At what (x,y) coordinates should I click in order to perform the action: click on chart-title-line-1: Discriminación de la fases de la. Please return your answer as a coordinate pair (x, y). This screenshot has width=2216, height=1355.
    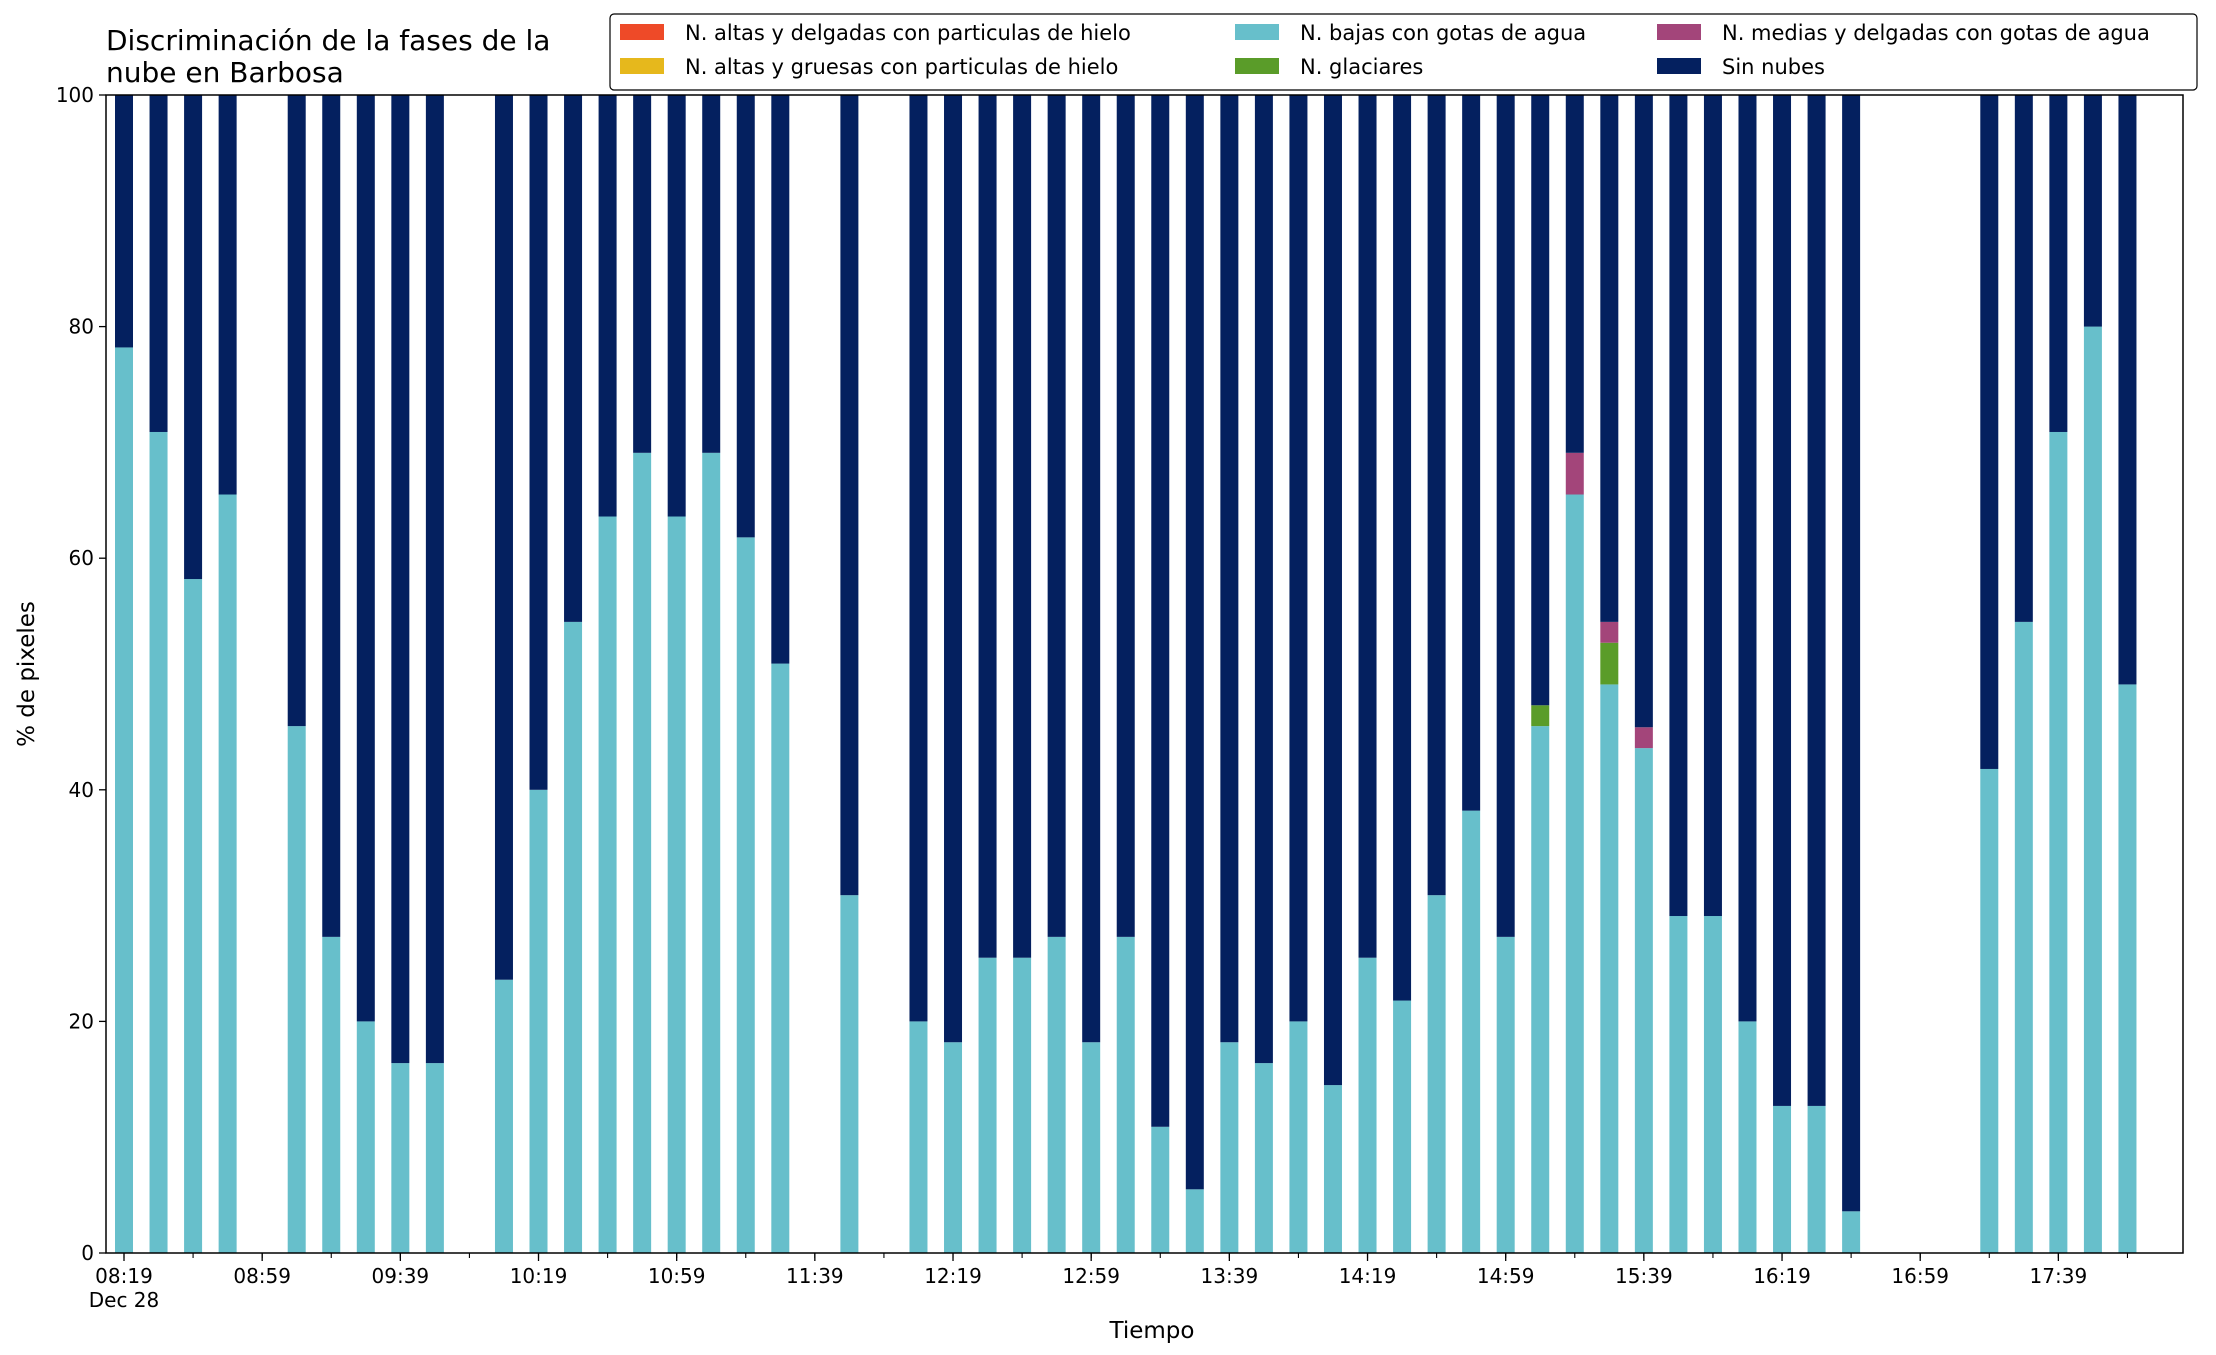
    Looking at the image, I should click on (328, 40).